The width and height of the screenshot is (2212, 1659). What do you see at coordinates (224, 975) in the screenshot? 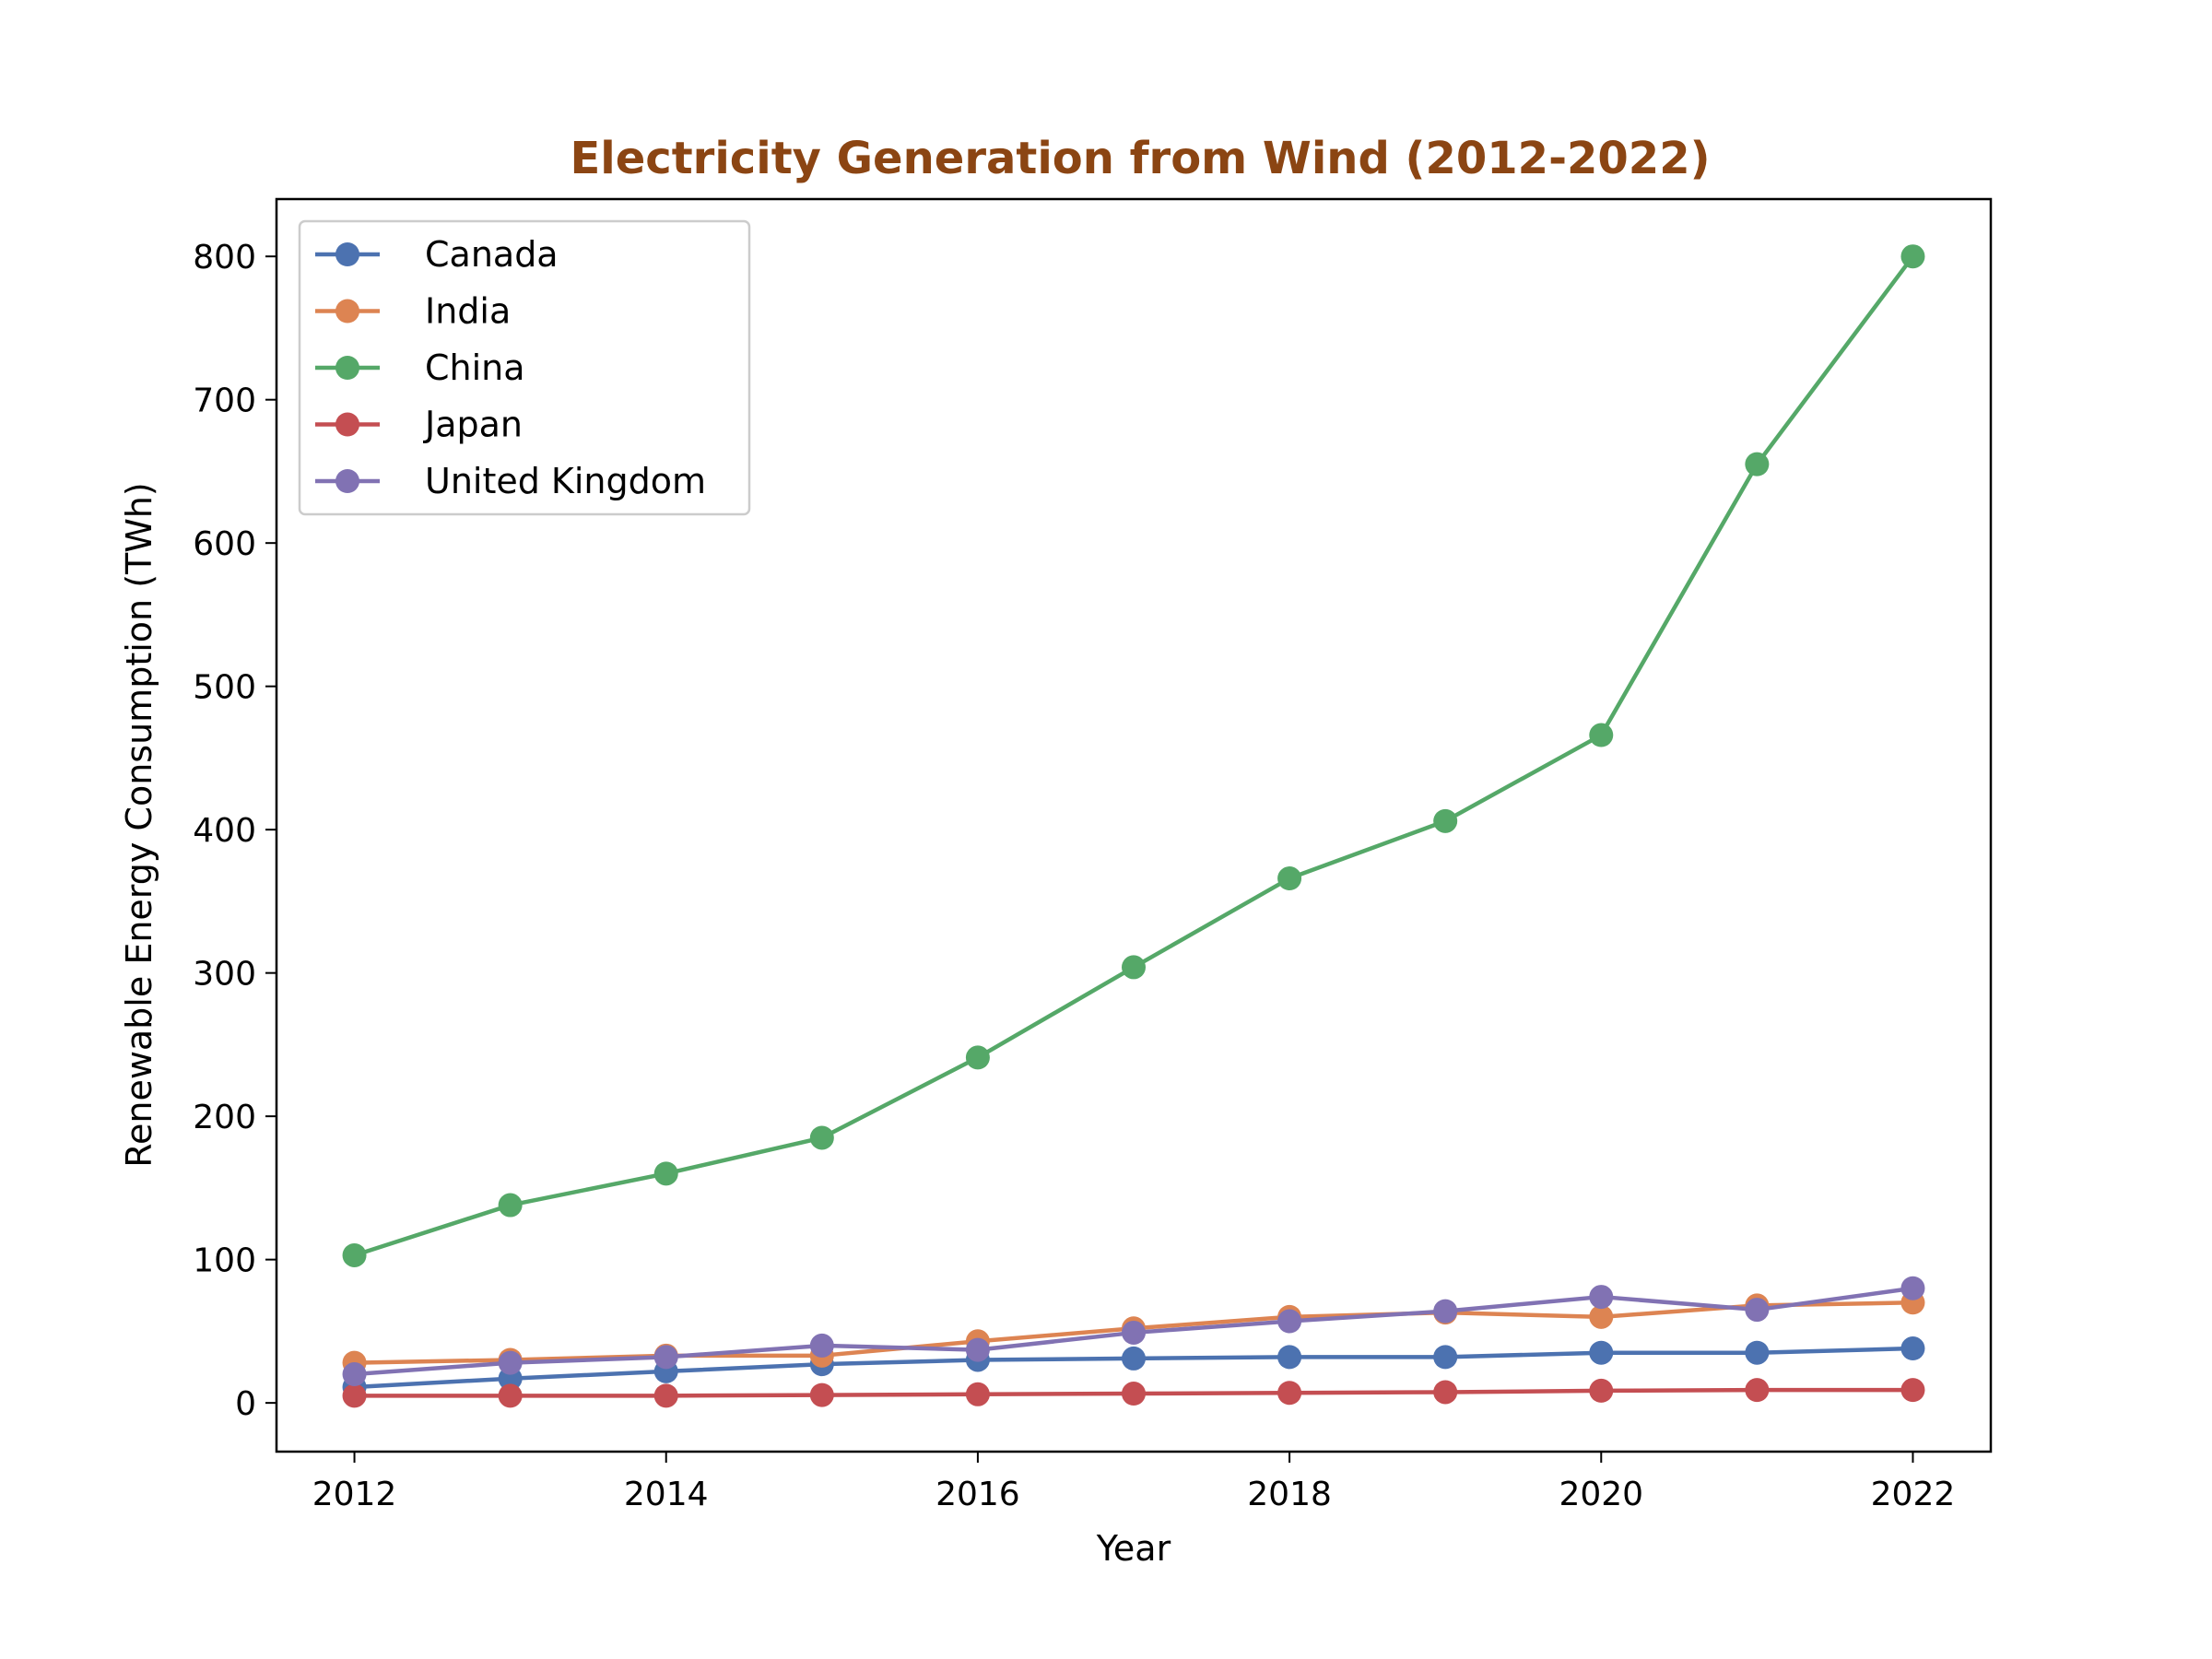
I see `y-tick-label: 300` at bounding box center [224, 975].